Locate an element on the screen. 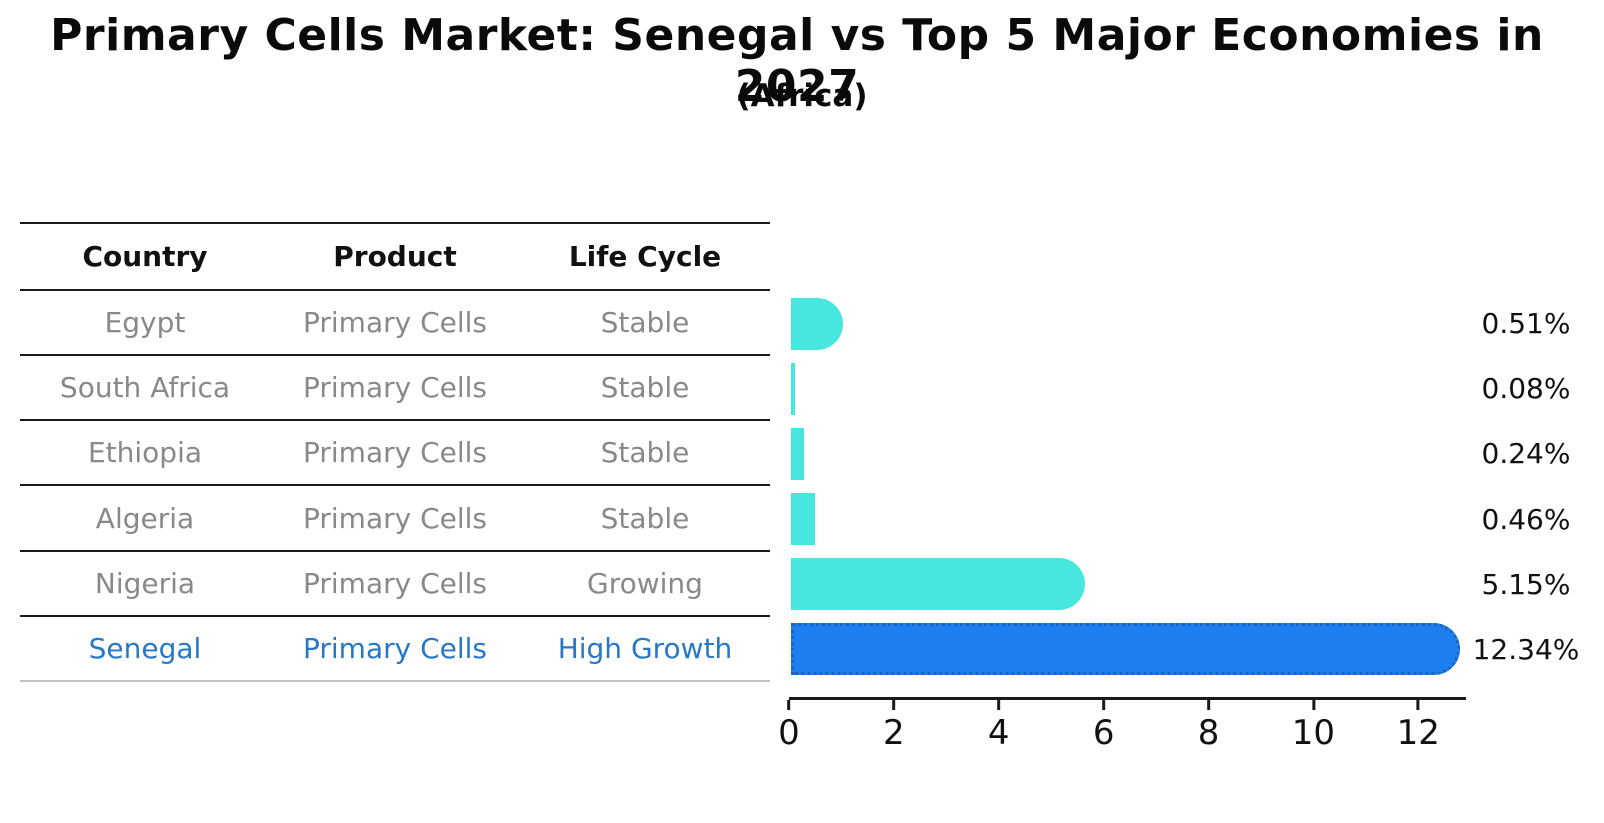 Image resolution: width=1604 pixels, height=823 pixels. life-cycle-cell: High Growth is located at coordinates (645, 648).